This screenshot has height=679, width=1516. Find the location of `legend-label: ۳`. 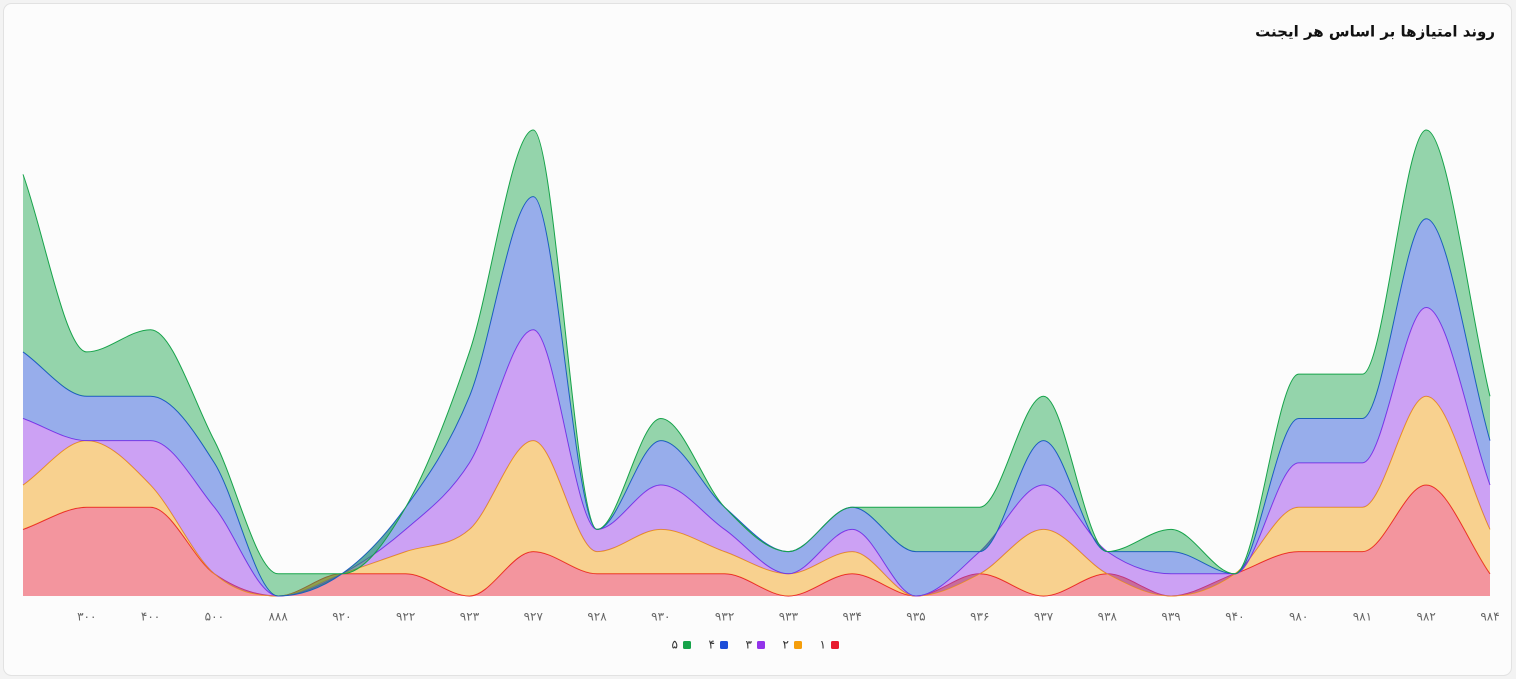

legend-label: ۳ is located at coordinates (749, 645).